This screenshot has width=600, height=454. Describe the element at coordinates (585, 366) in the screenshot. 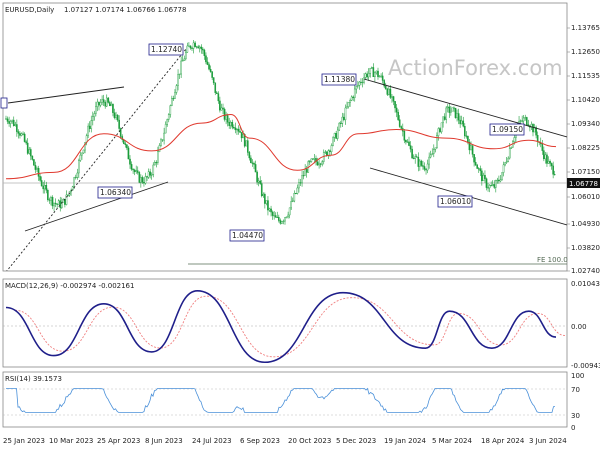

I see `macd-tick-bottom: -0.009436` at that location.